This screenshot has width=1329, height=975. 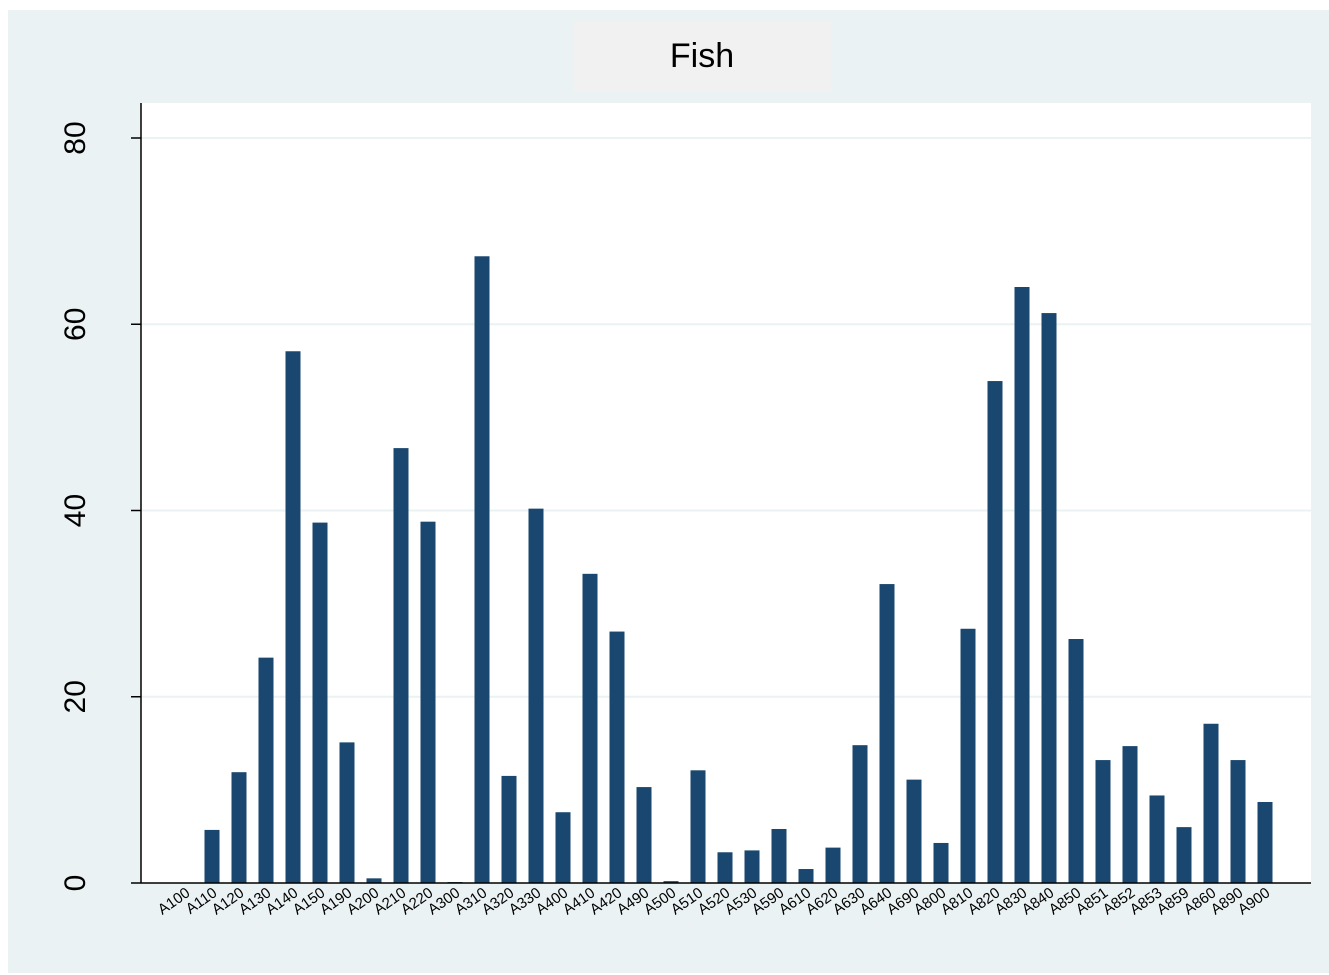 What do you see at coordinates (75, 137) in the screenshot?
I see `y-tick-label: 80` at bounding box center [75, 137].